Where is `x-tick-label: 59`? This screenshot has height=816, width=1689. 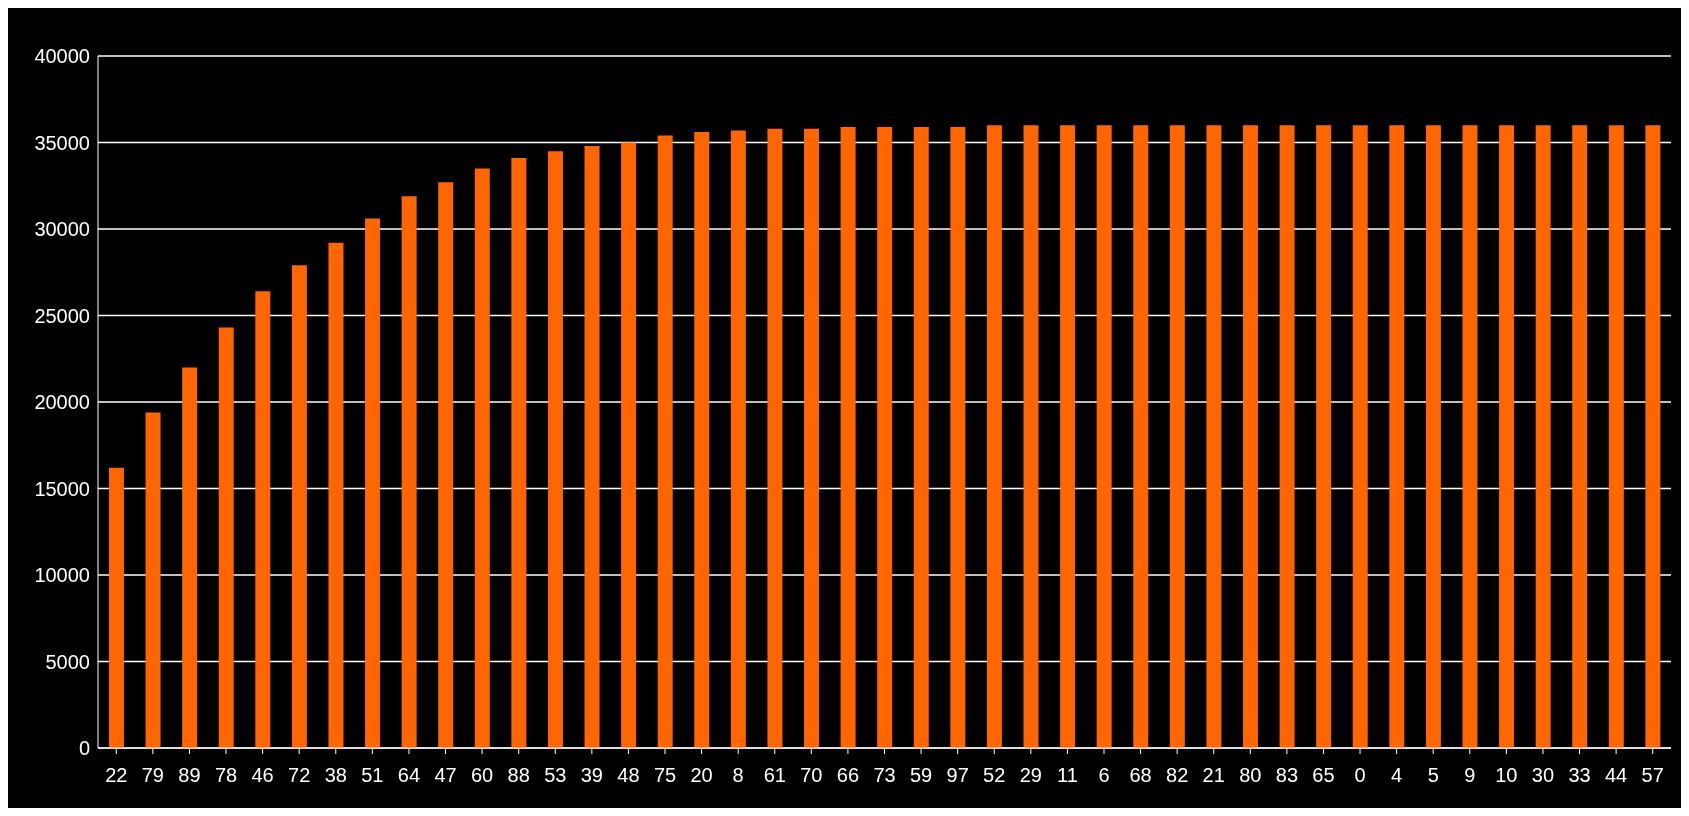
x-tick-label: 59 is located at coordinates (921, 775).